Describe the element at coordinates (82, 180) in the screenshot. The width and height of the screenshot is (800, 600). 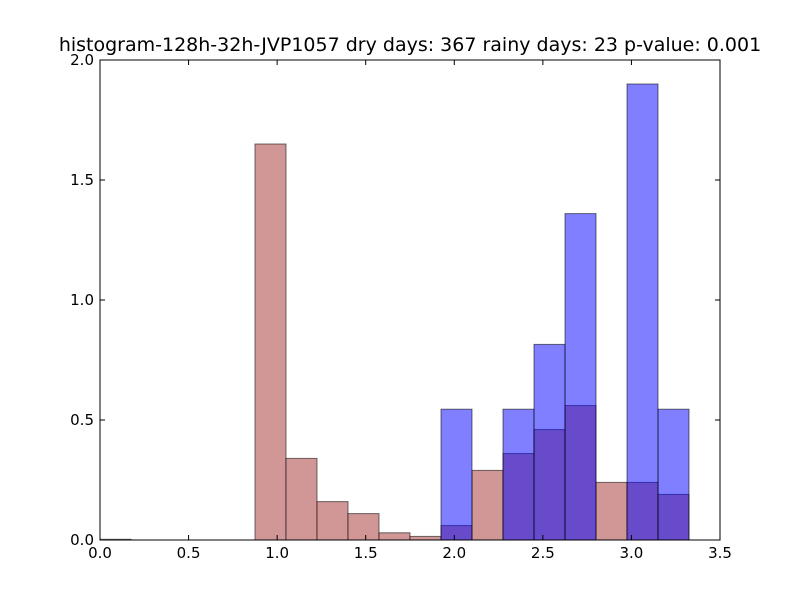
I see `y-tick-label: 1.5` at that location.